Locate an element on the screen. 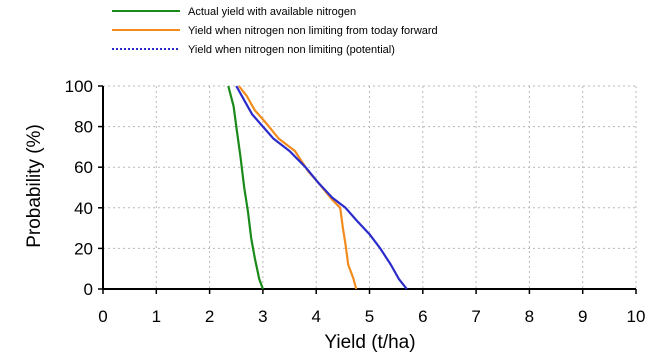 The height and width of the screenshot is (361, 652). y-tick-label: 100 is located at coordinates (79, 86).